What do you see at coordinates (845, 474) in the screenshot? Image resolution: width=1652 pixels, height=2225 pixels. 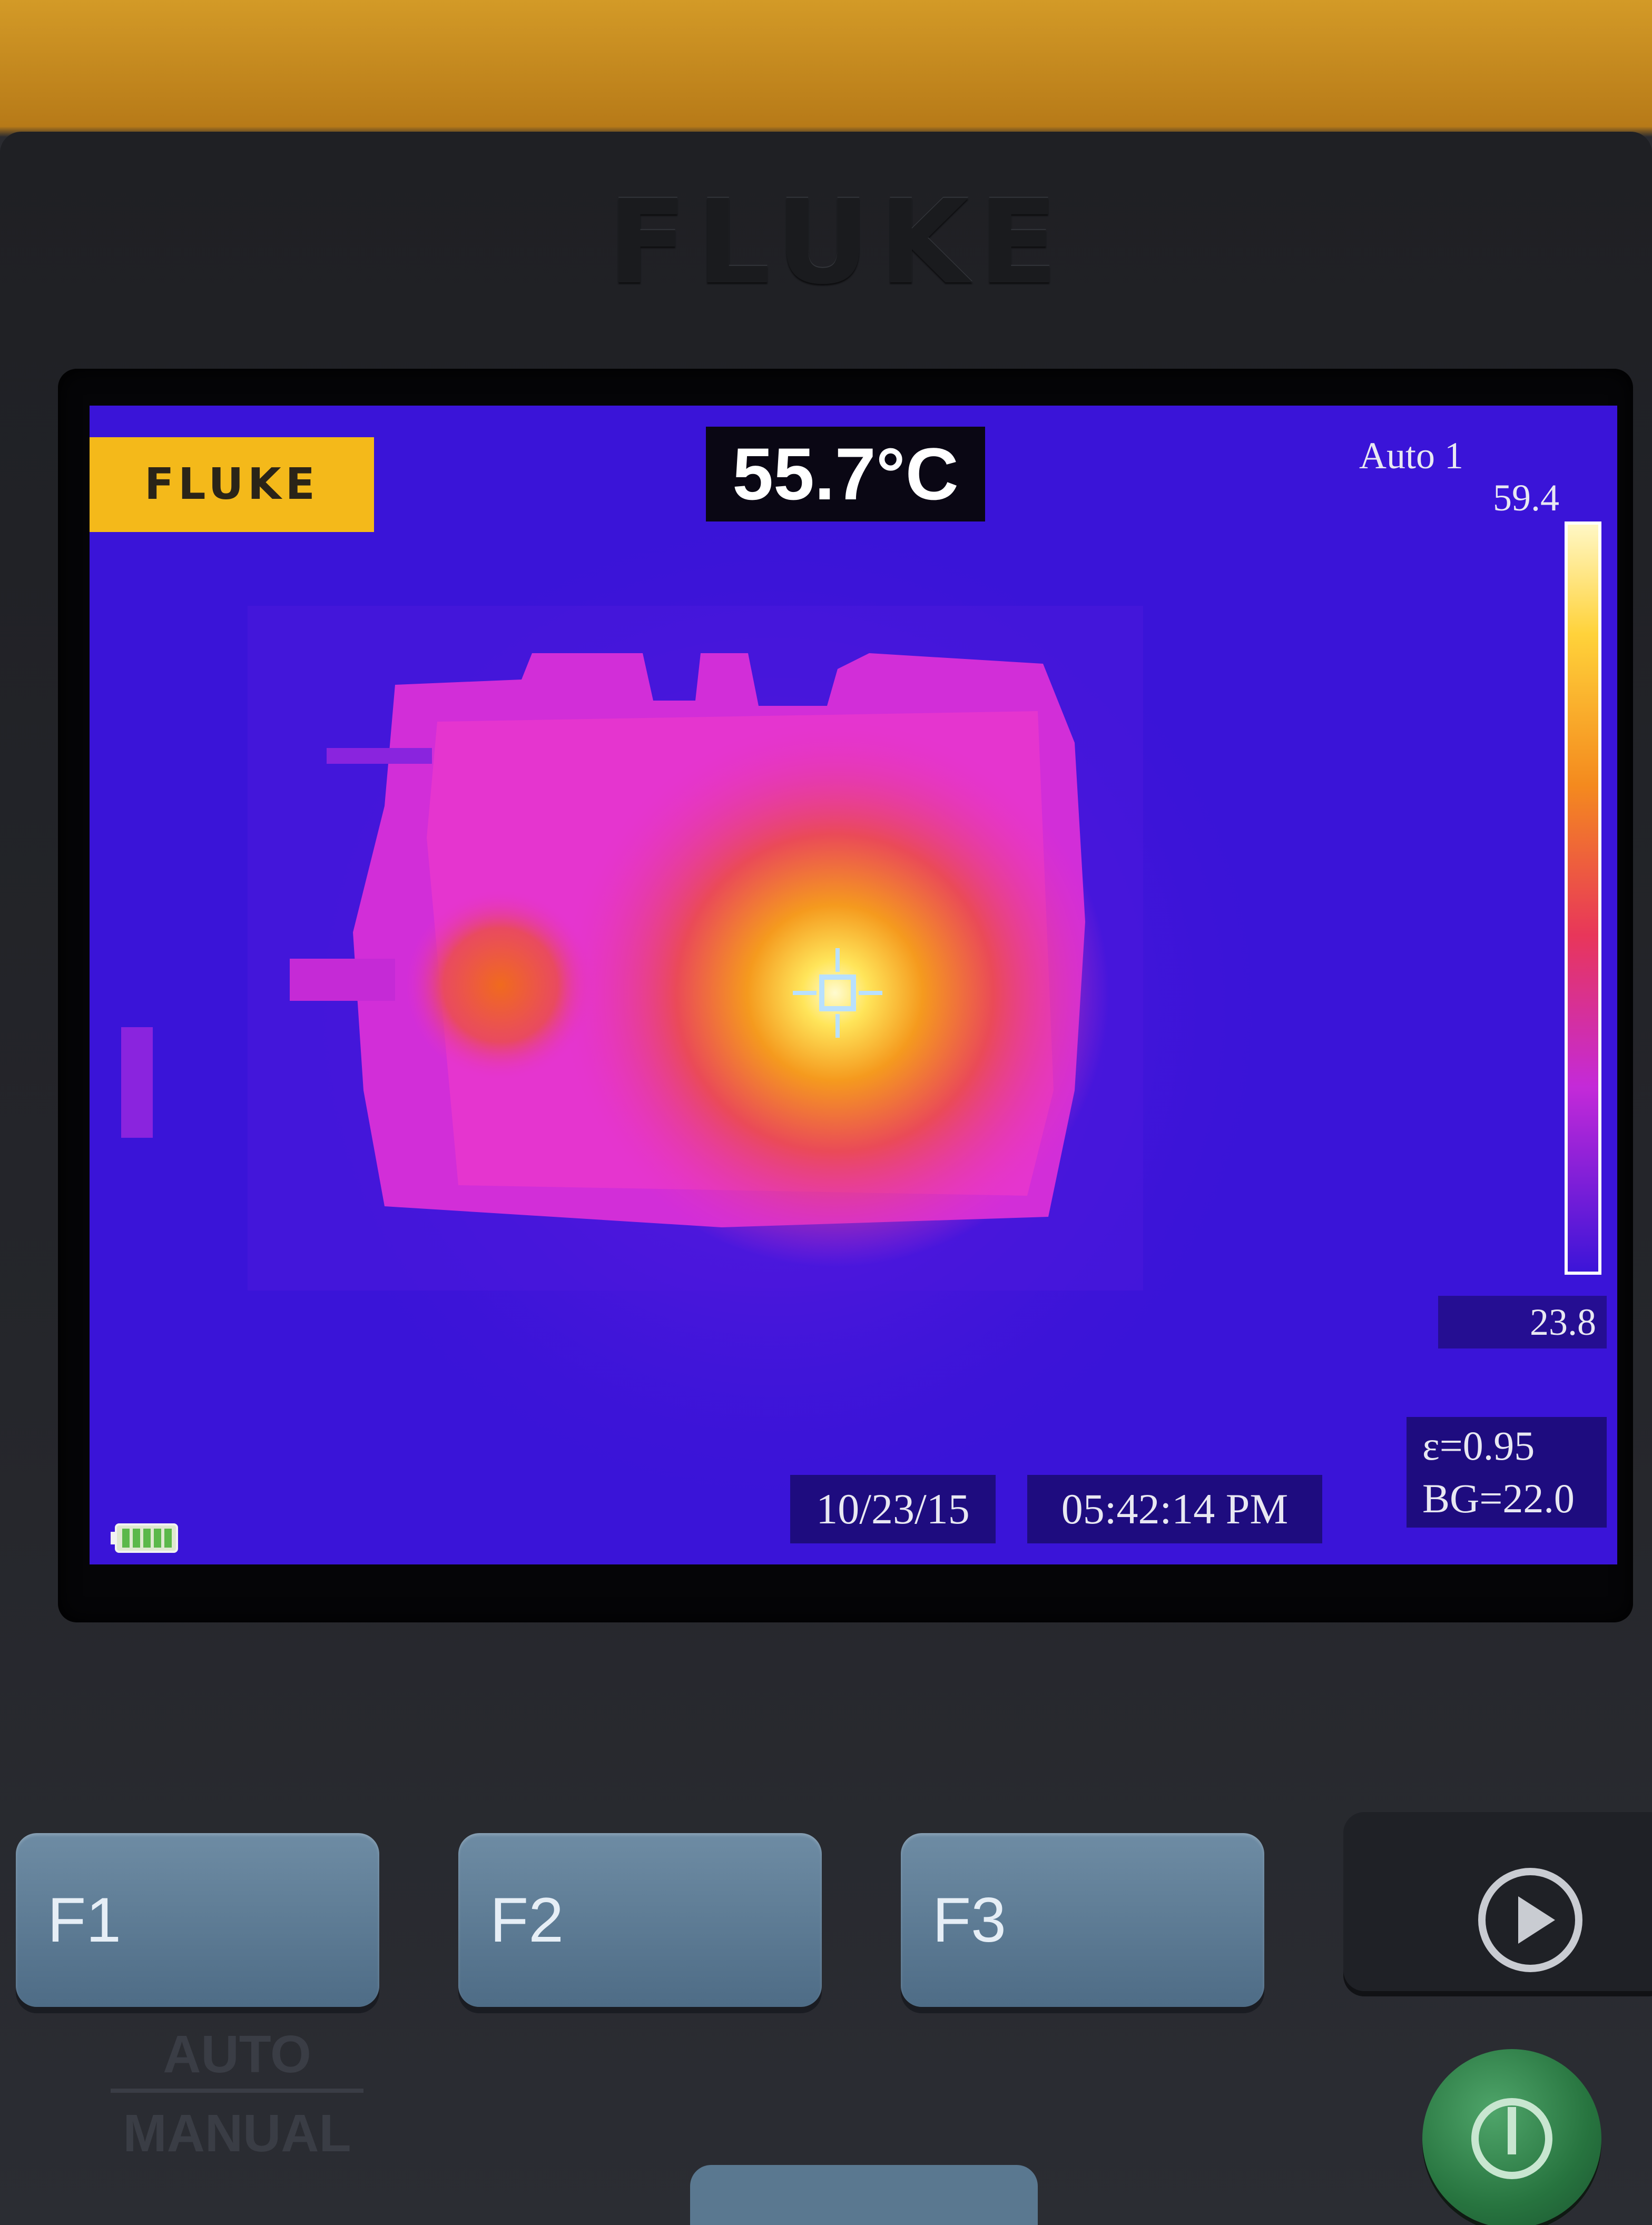 I see `spot-temperature-readout: 55.7°C` at bounding box center [845, 474].